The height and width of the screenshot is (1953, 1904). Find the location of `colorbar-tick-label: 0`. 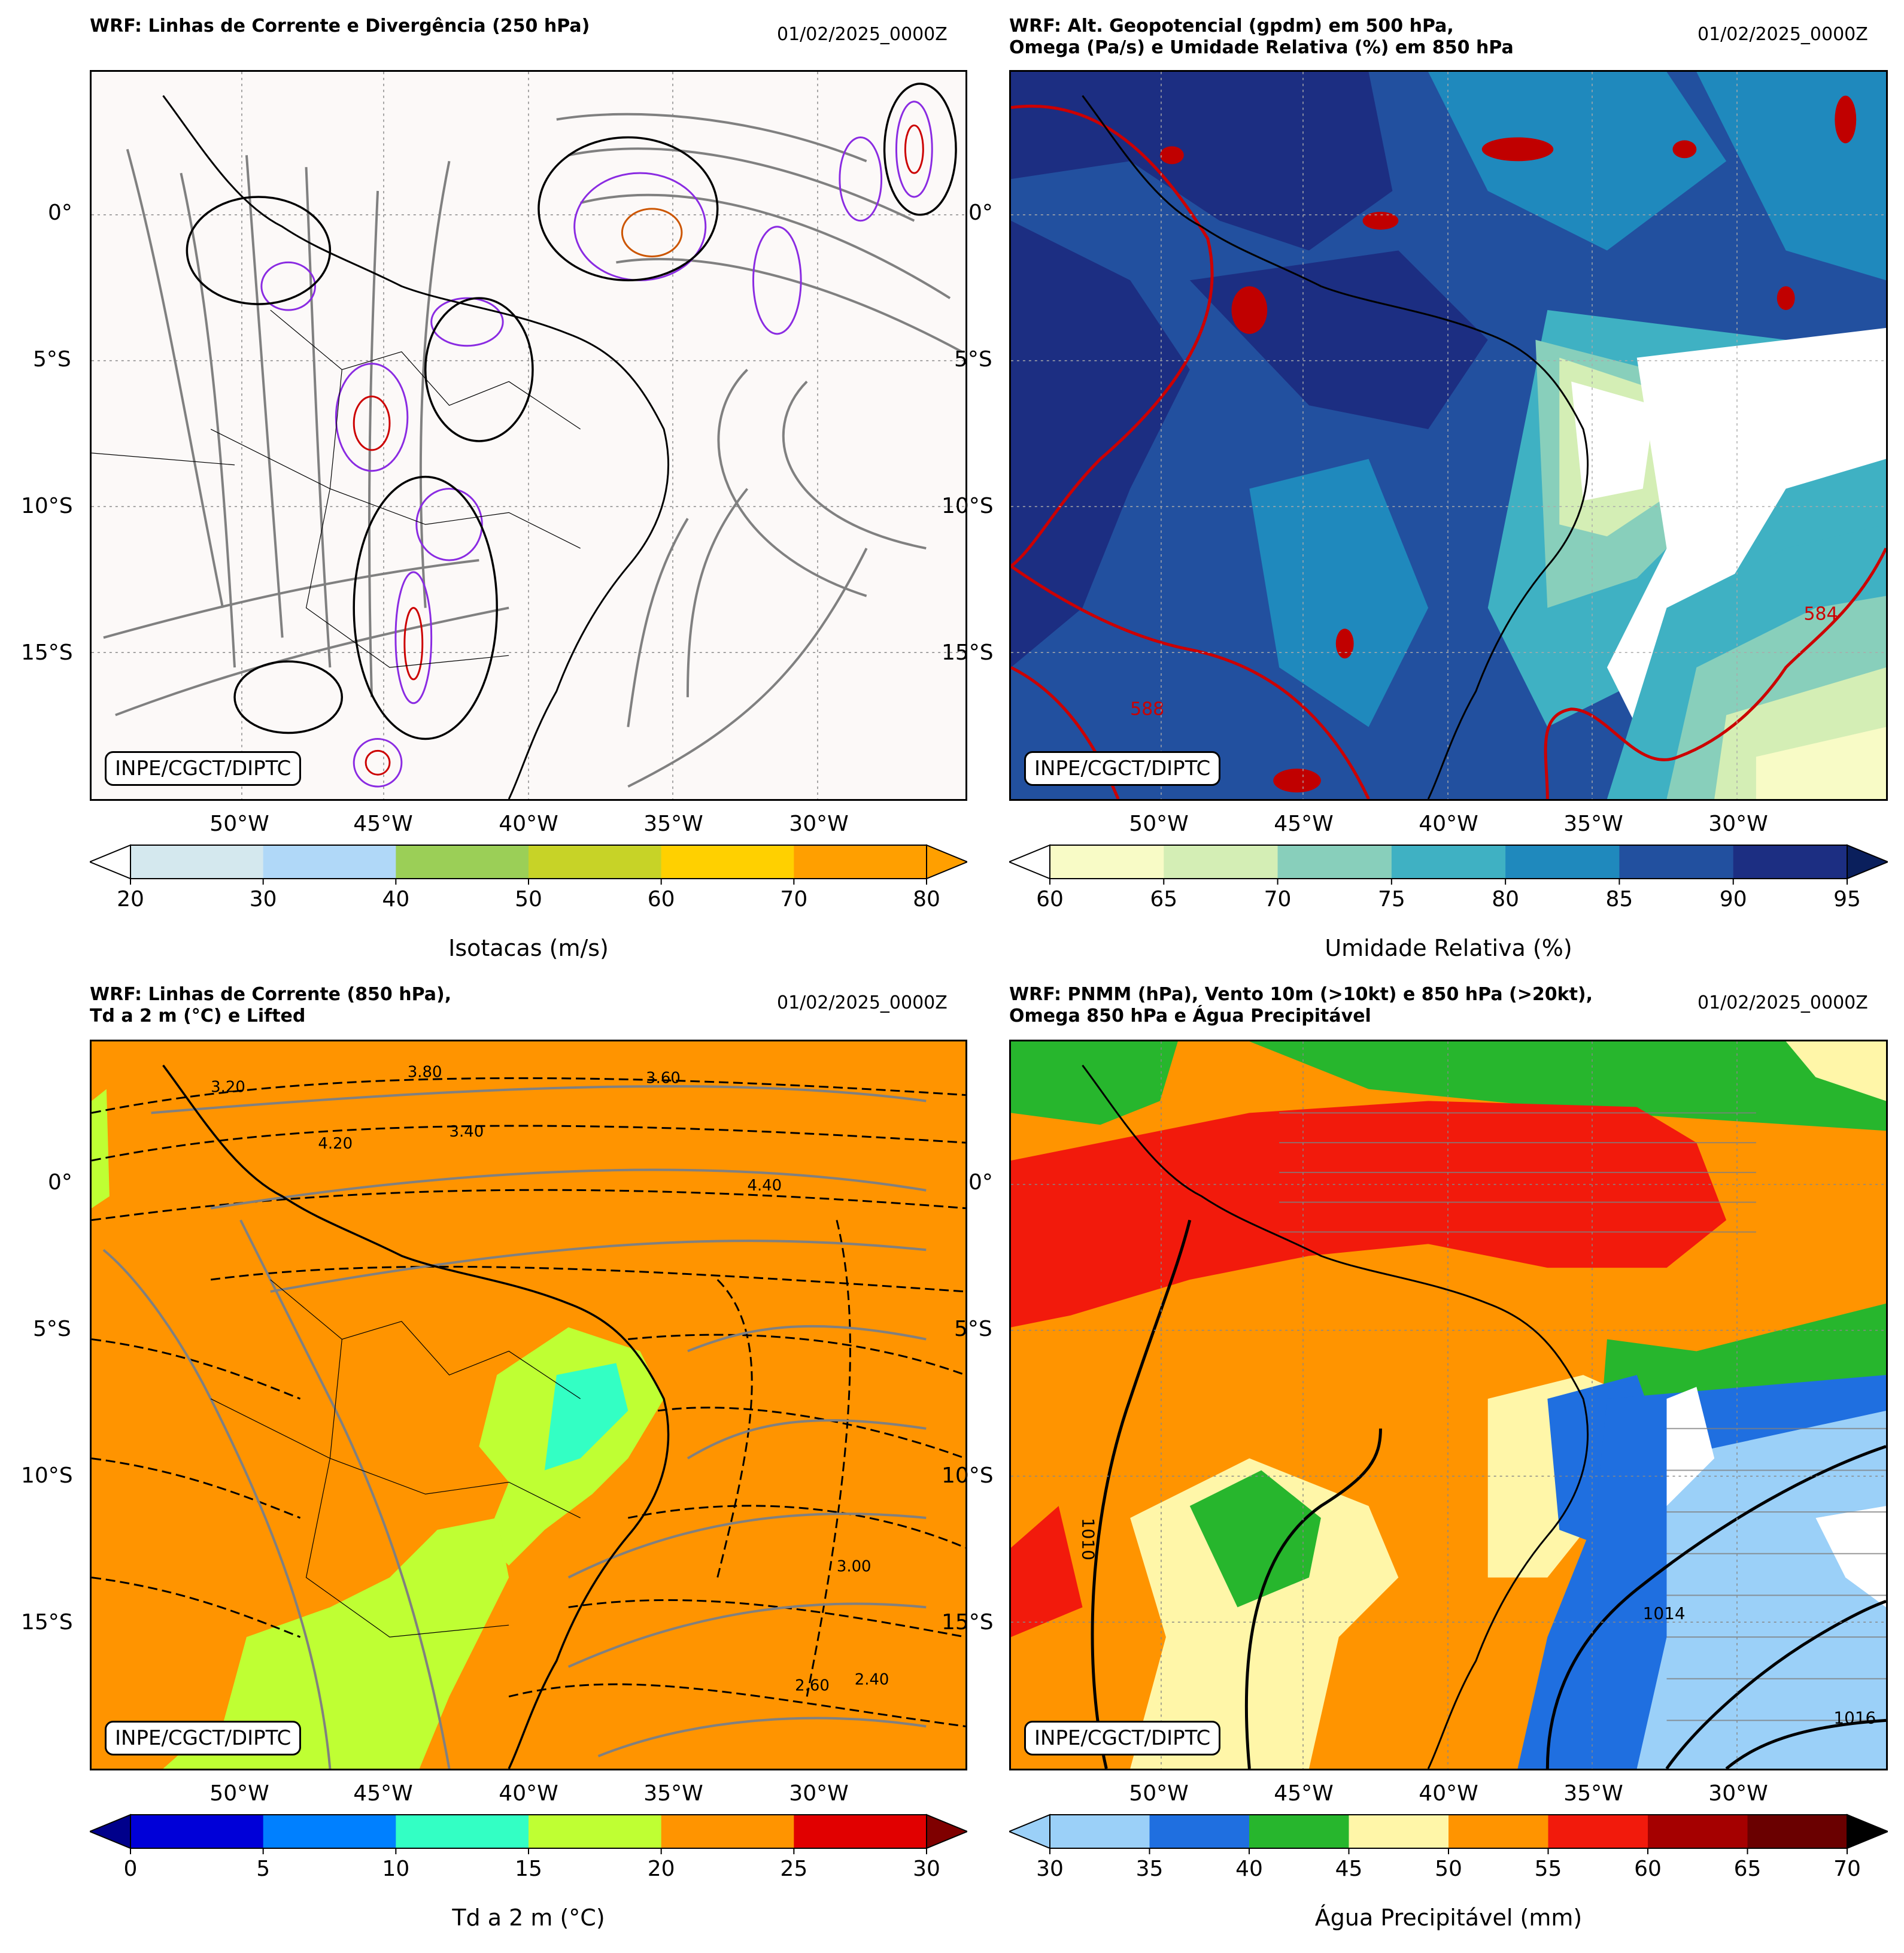

colorbar-tick-label: 0 is located at coordinates (130, 1869).